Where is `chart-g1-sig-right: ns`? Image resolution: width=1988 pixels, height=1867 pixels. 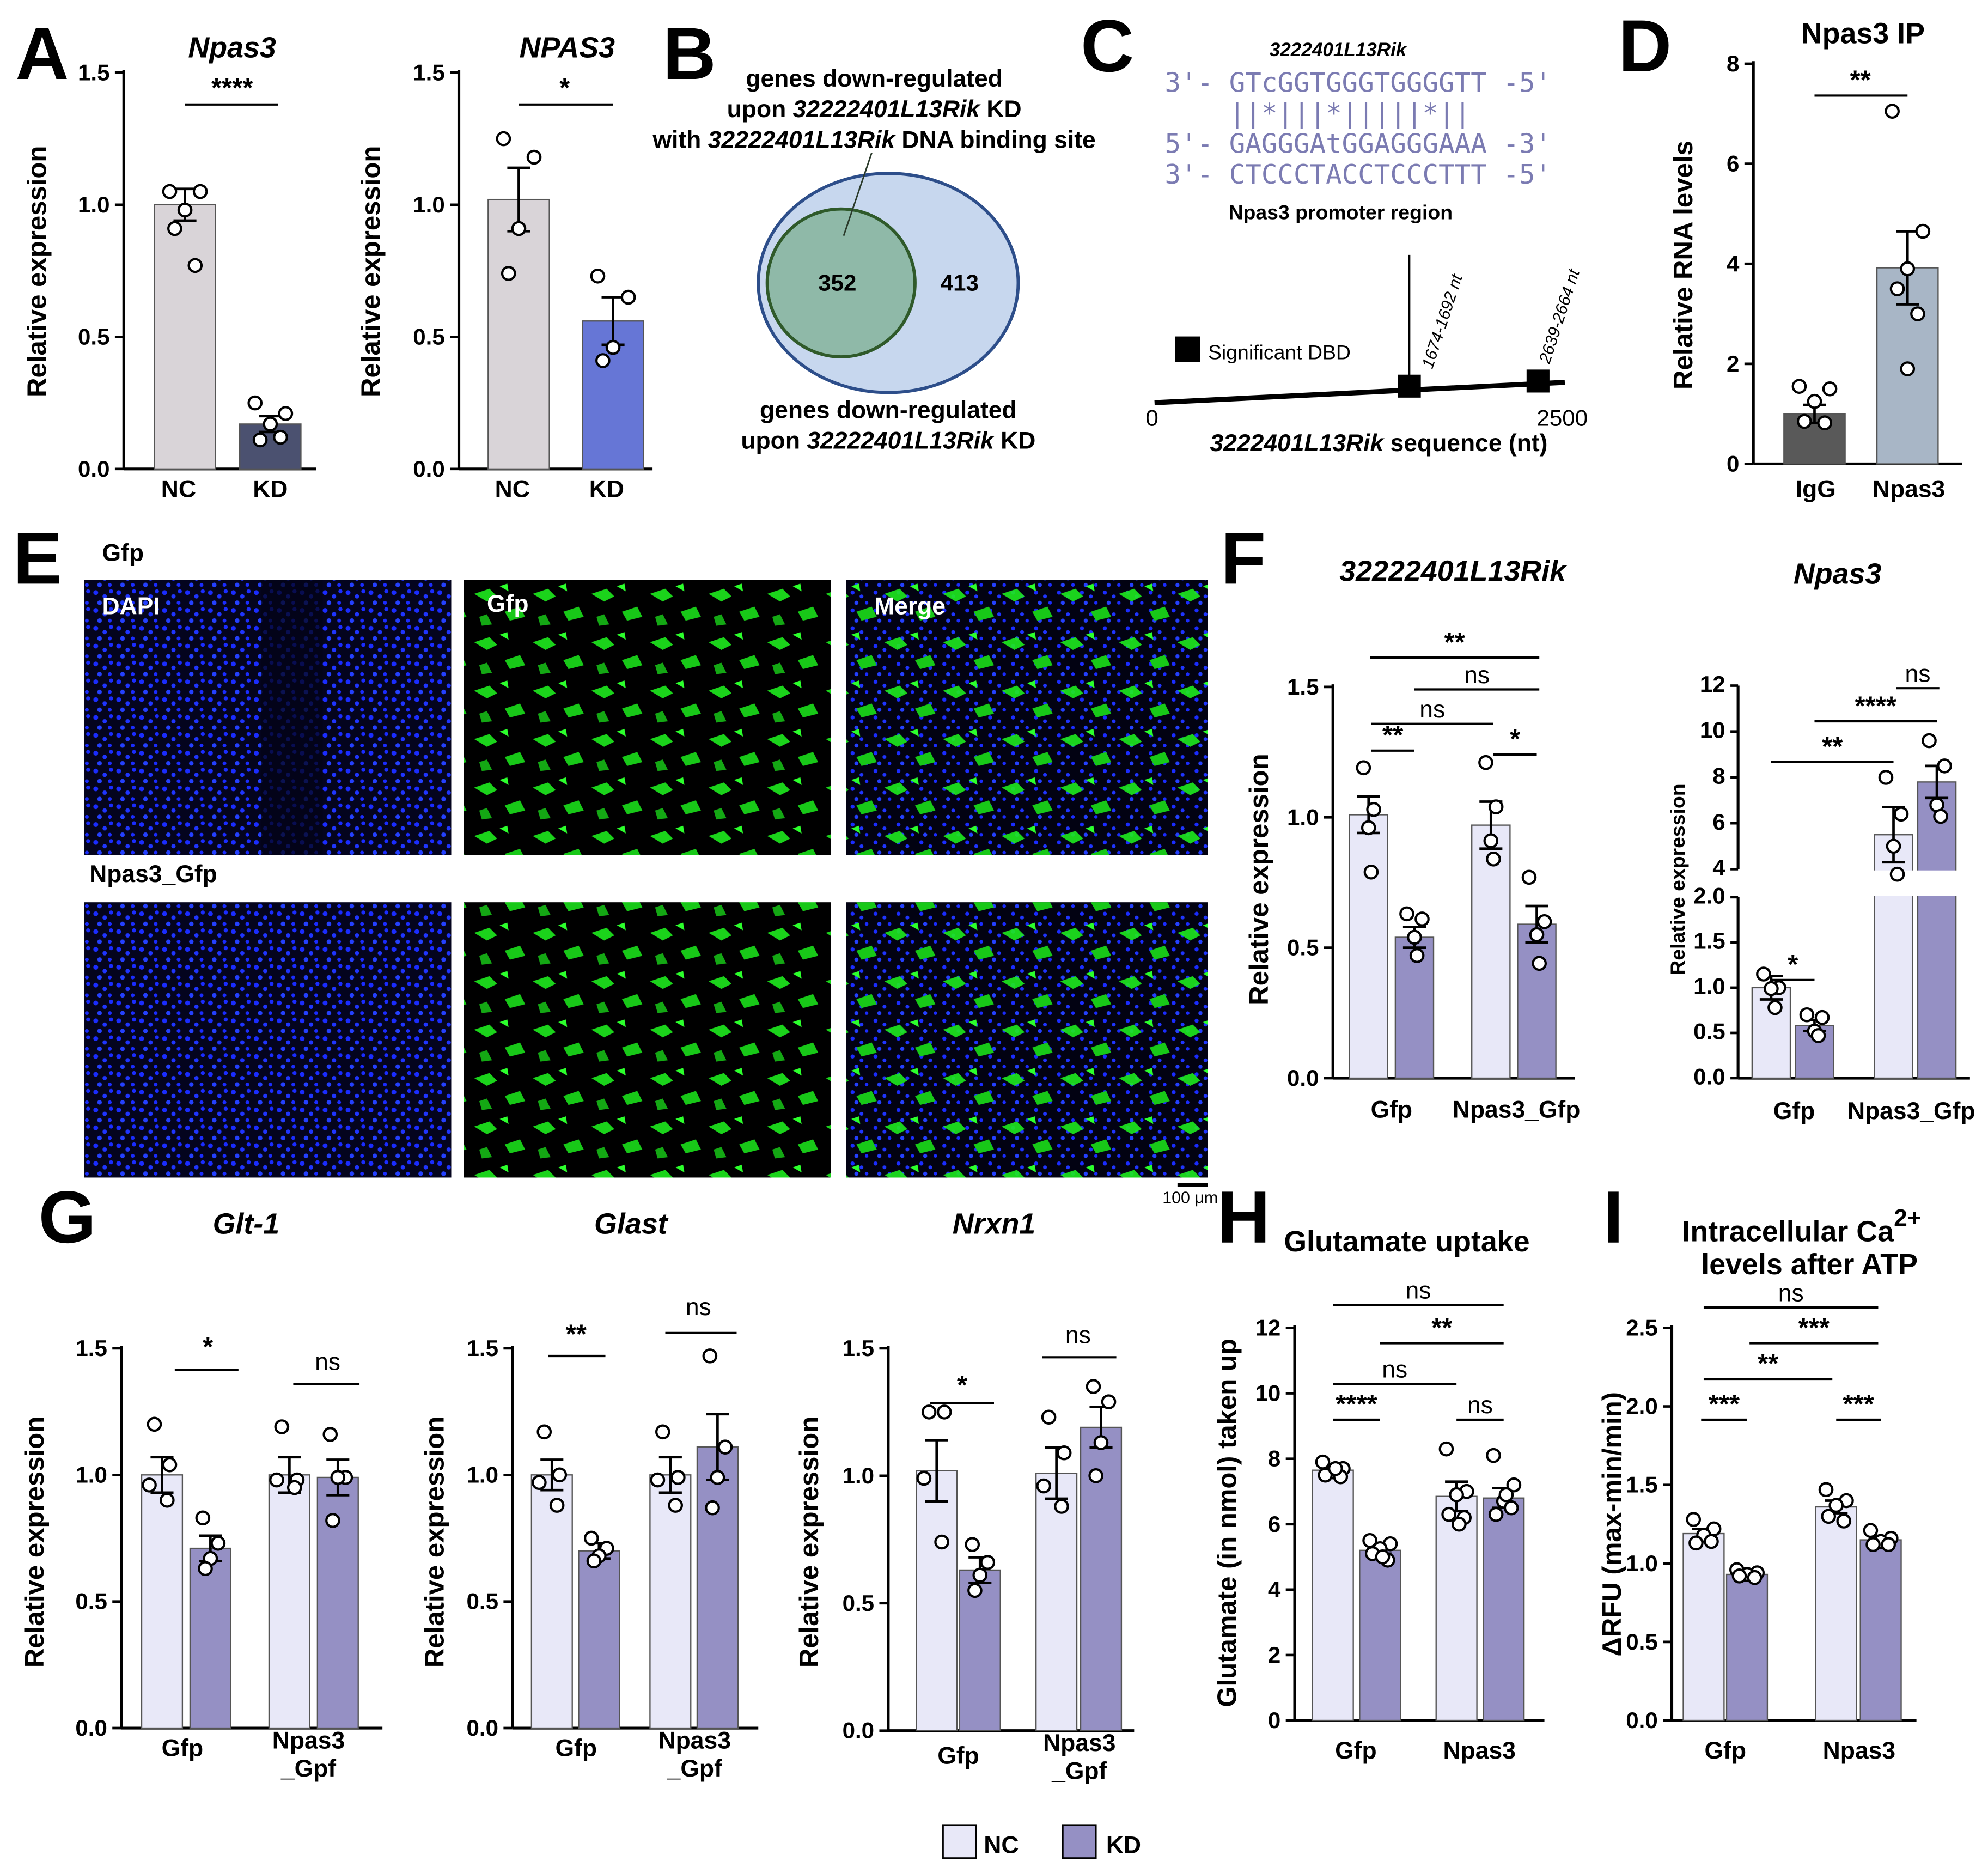 chart-g1-sig-right: ns is located at coordinates (699, 1307).